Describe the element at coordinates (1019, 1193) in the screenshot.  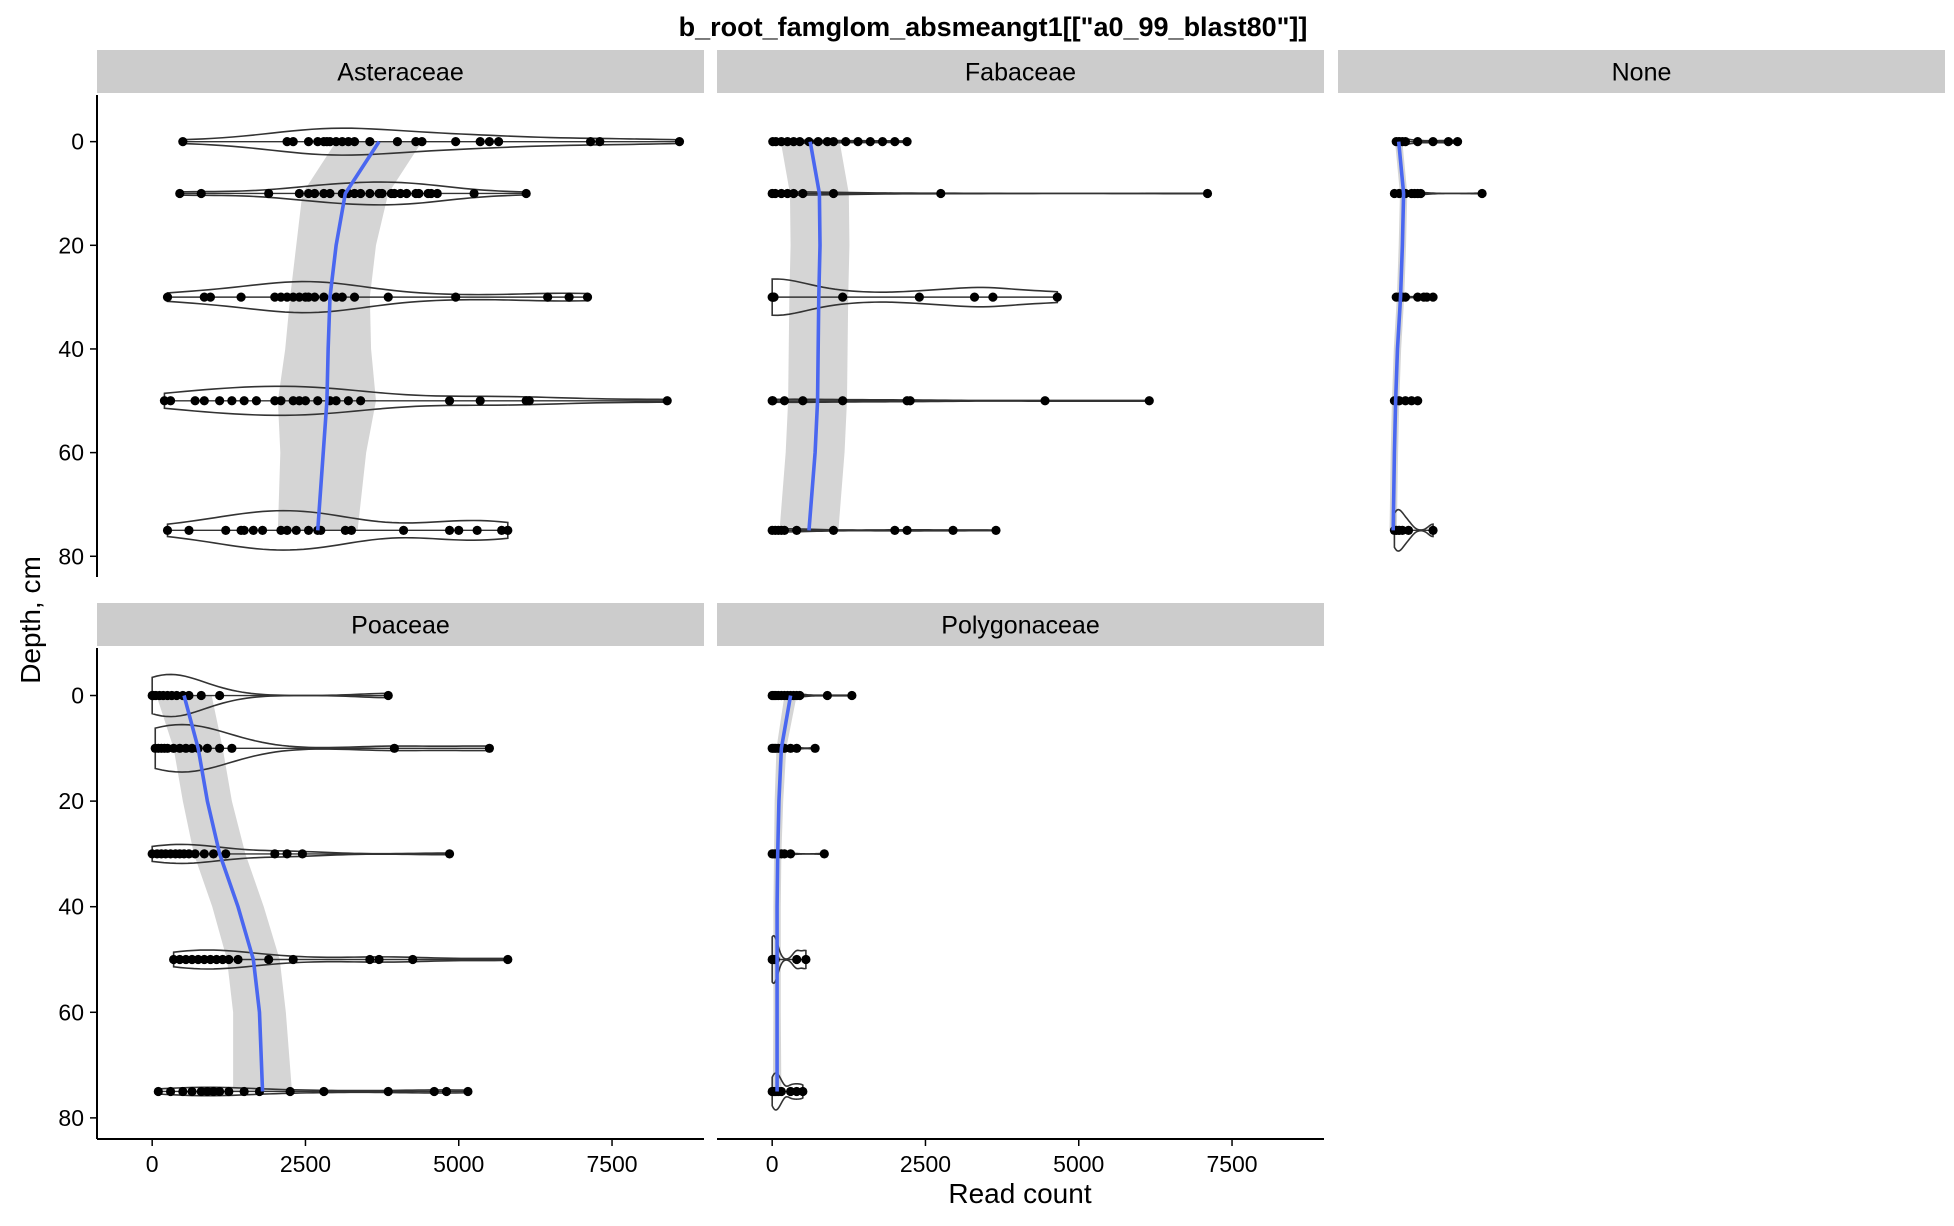
I see `x-axis-title: Read count` at that location.